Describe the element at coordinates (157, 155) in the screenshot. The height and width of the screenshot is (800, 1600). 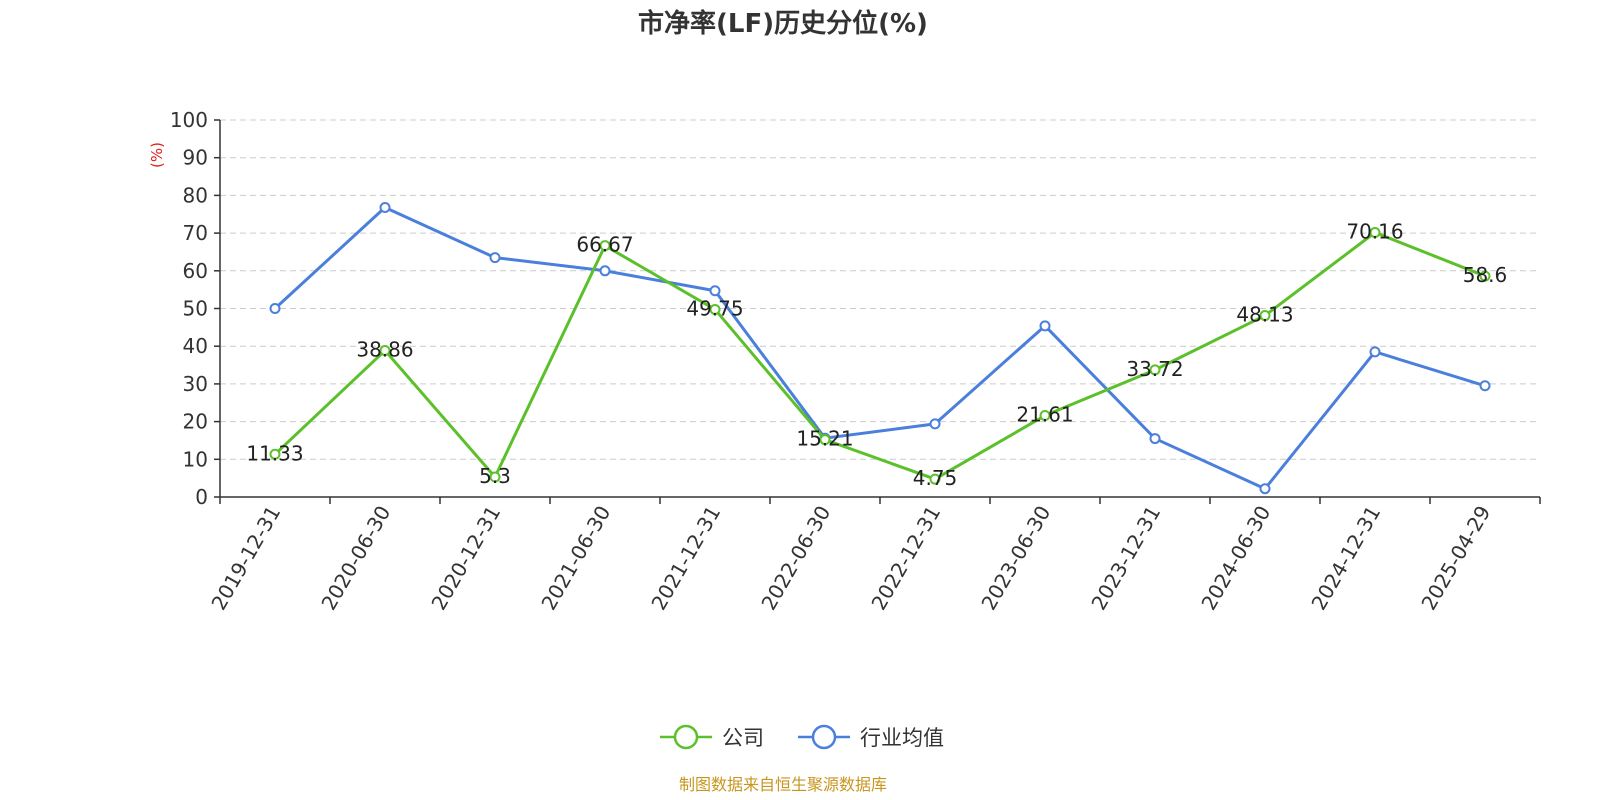
I see `y-axis-label: (%)` at that location.